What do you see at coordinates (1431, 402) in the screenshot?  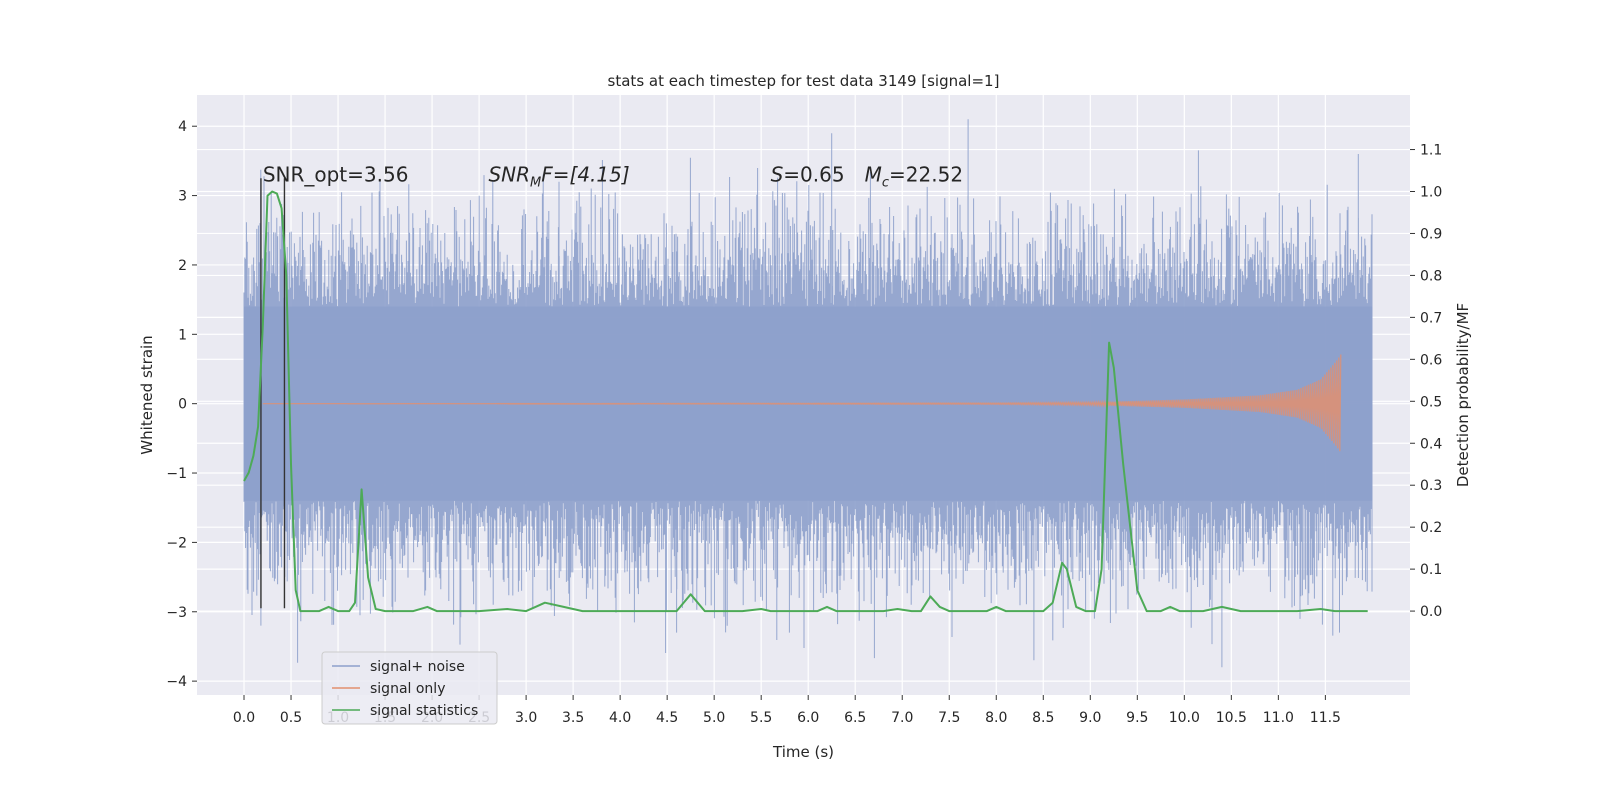 I see `y-right-tick-label: 0.5` at bounding box center [1431, 402].